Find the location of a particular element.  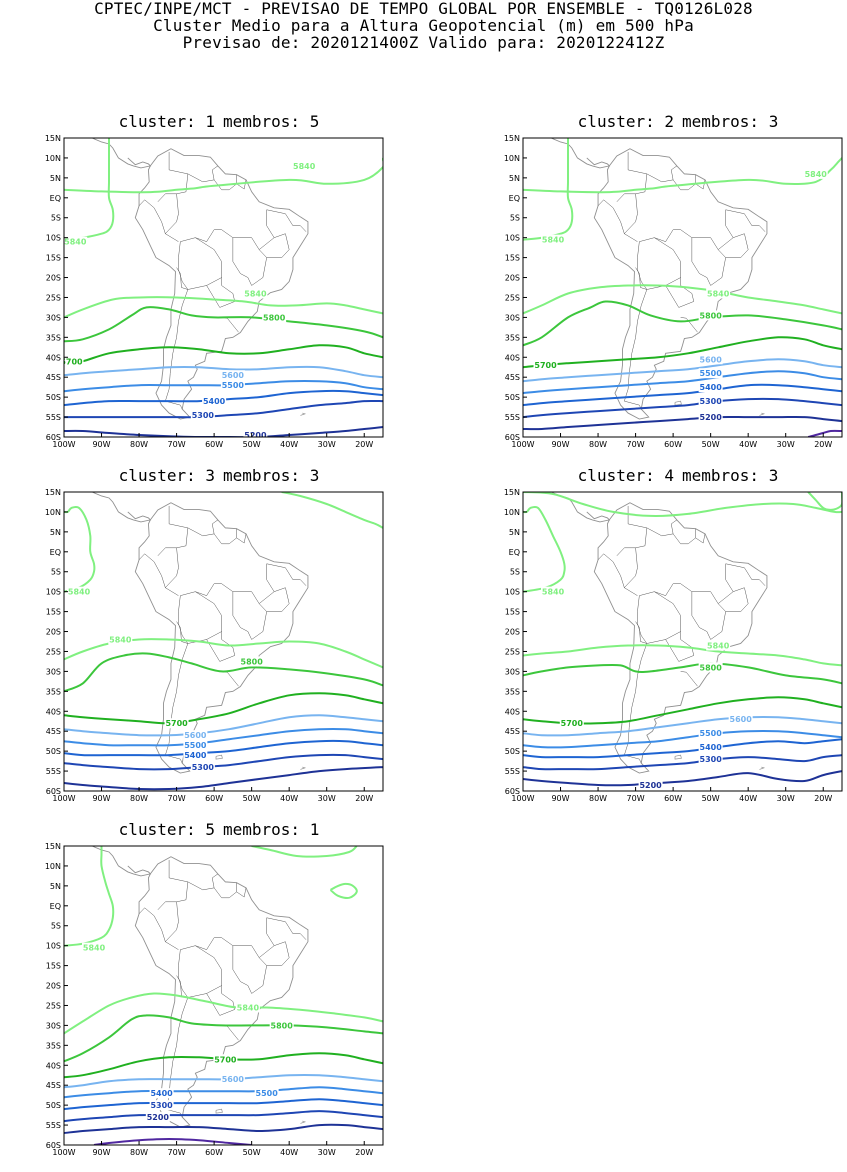

lat-tick-label: EQ is located at coordinates (55, 906).